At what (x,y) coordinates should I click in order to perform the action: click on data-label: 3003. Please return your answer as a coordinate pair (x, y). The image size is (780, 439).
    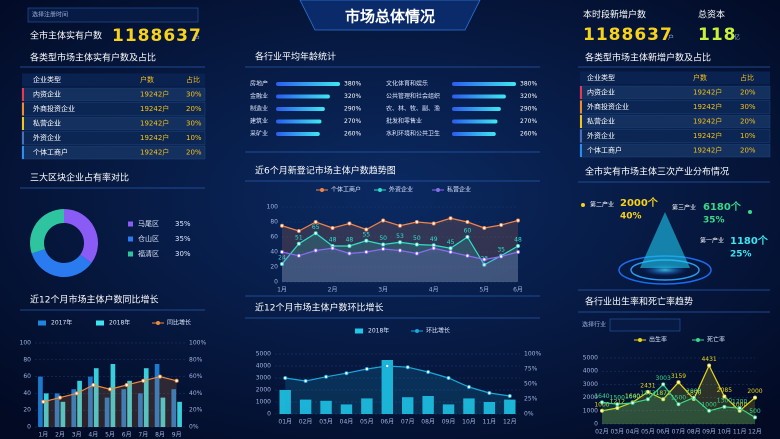
    Looking at the image, I should click on (663, 378).